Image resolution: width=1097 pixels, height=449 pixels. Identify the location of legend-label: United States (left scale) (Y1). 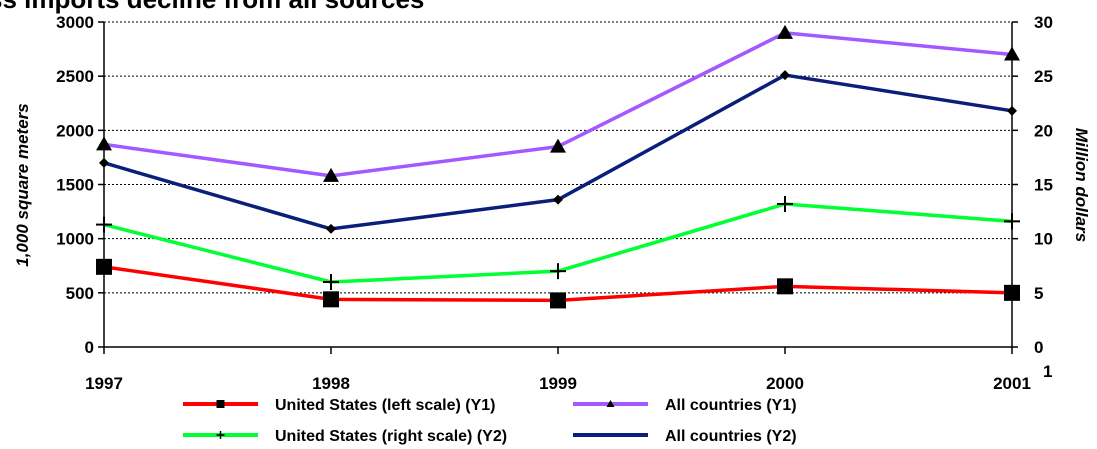
(385, 405).